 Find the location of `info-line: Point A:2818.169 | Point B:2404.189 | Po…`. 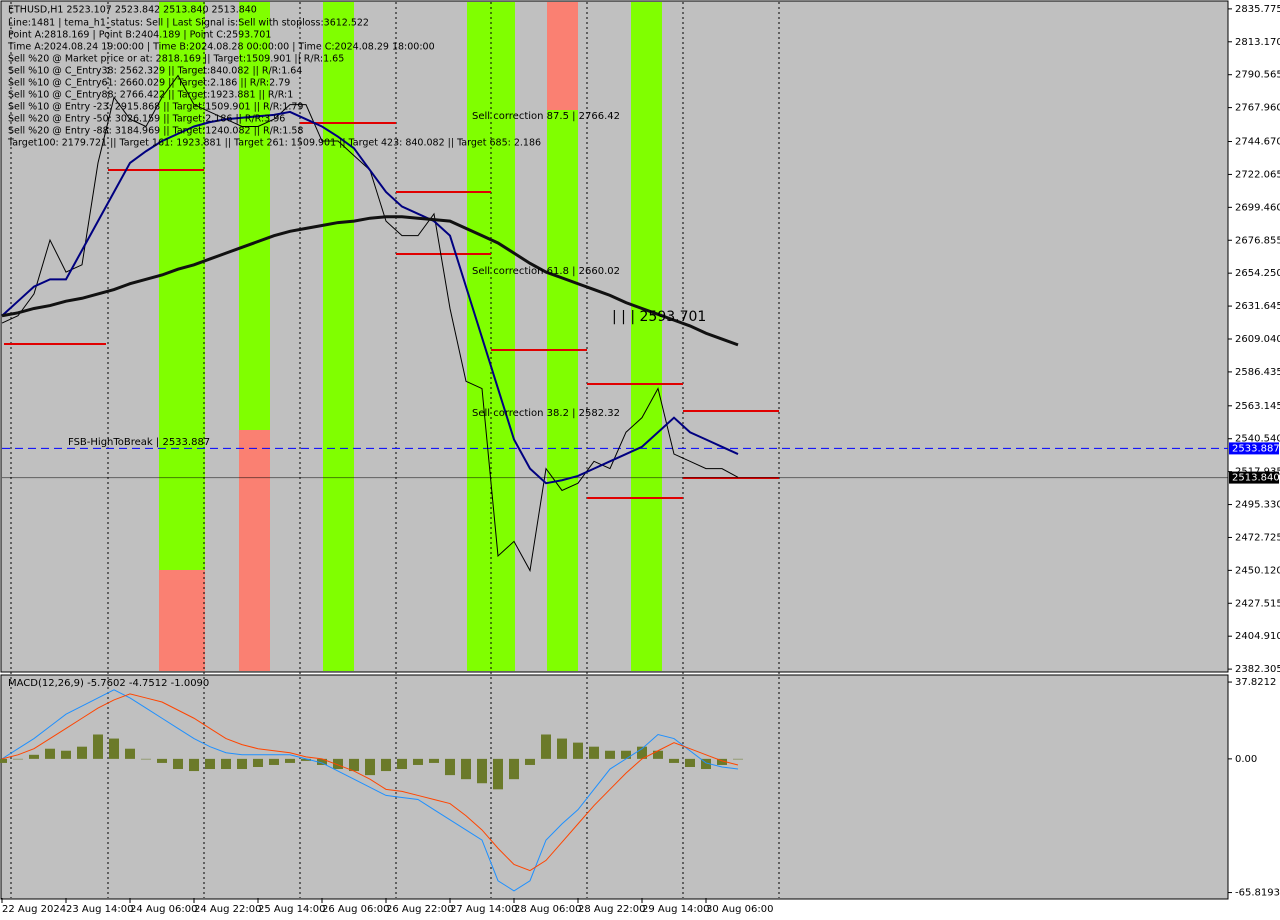

info-line: Point A:2818.169 | Point B:2404.189 | Po… is located at coordinates (139, 35).